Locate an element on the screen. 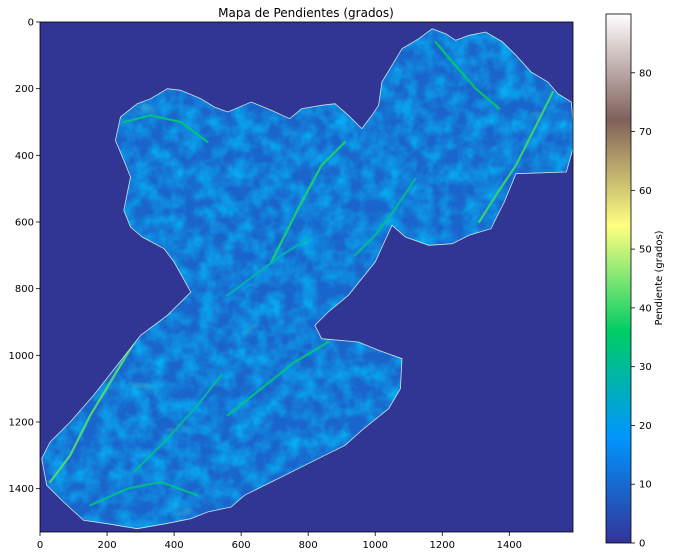 The width and height of the screenshot is (673, 558). y-tick-label: 1400 is located at coordinates (21, 489).